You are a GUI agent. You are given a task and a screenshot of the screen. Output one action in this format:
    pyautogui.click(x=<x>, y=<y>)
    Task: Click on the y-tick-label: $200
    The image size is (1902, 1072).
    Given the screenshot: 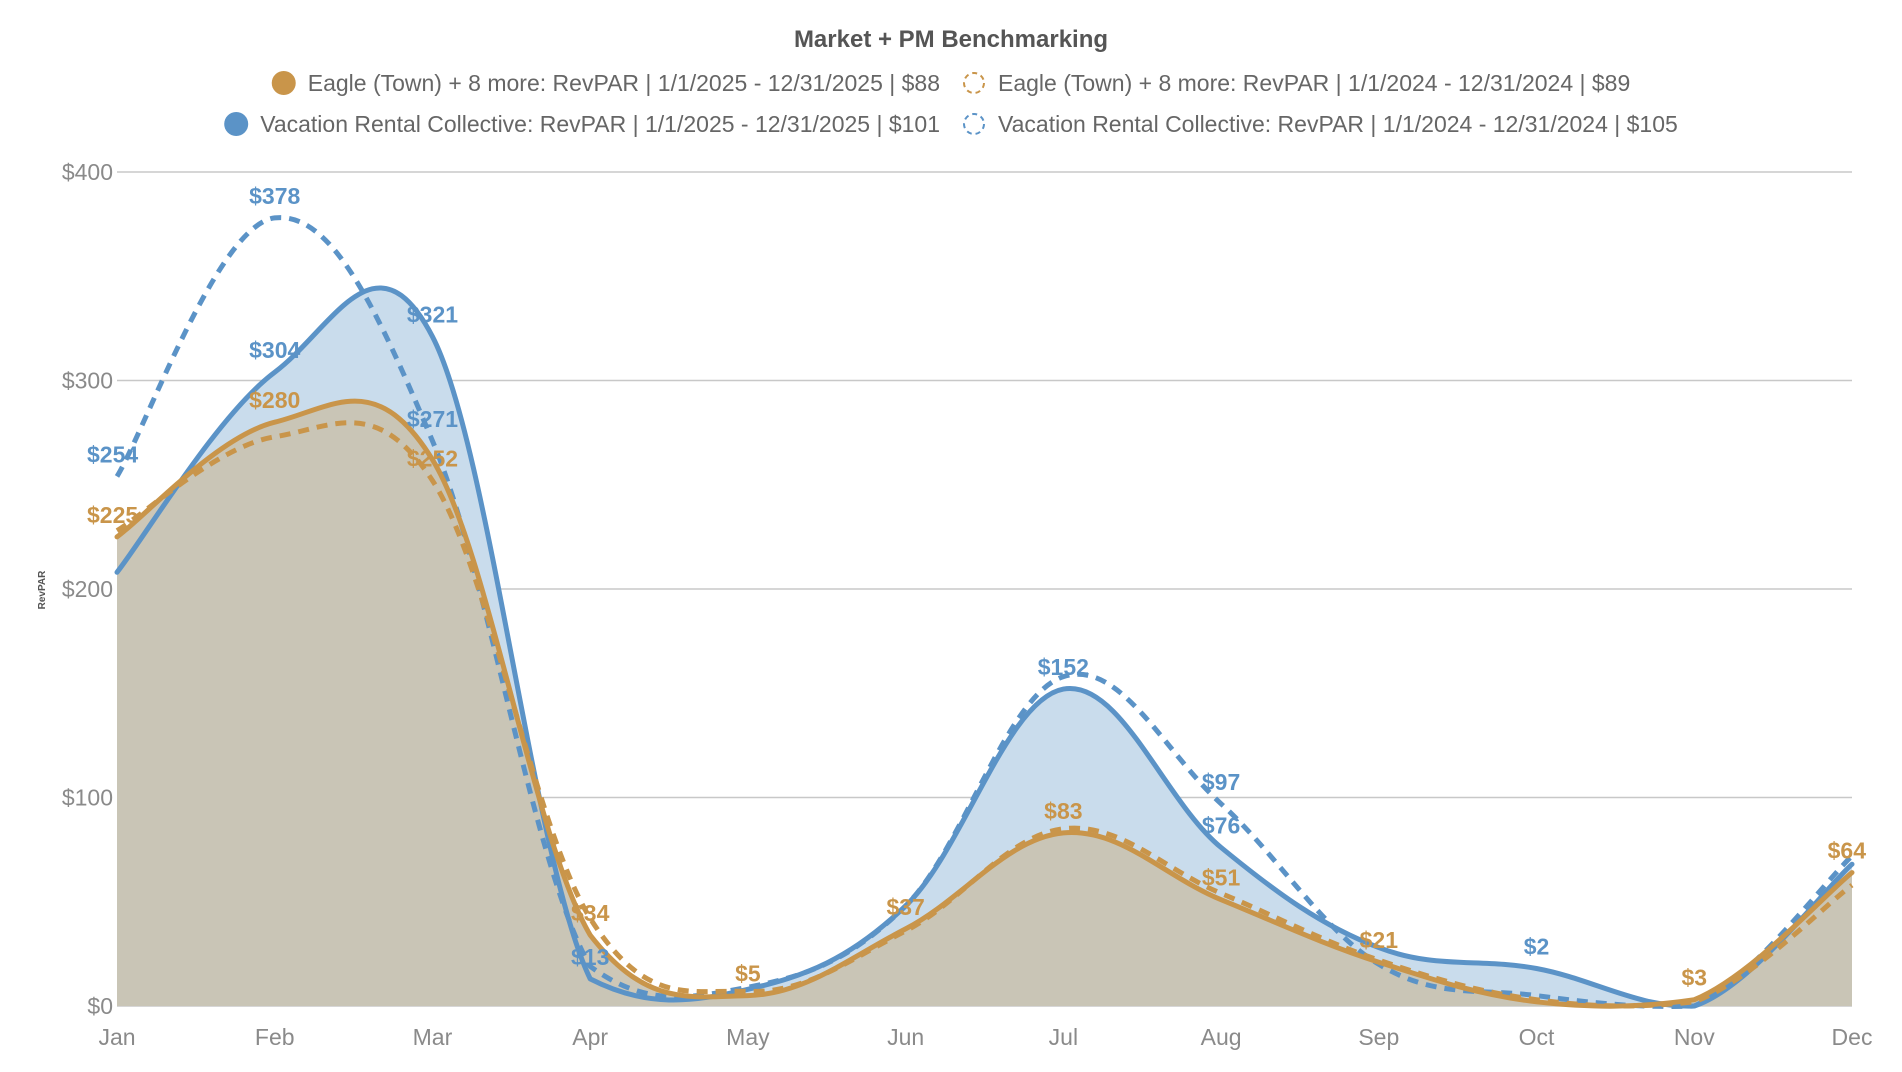 What is the action you would take?
    pyautogui.click(x=87, y=589)
    